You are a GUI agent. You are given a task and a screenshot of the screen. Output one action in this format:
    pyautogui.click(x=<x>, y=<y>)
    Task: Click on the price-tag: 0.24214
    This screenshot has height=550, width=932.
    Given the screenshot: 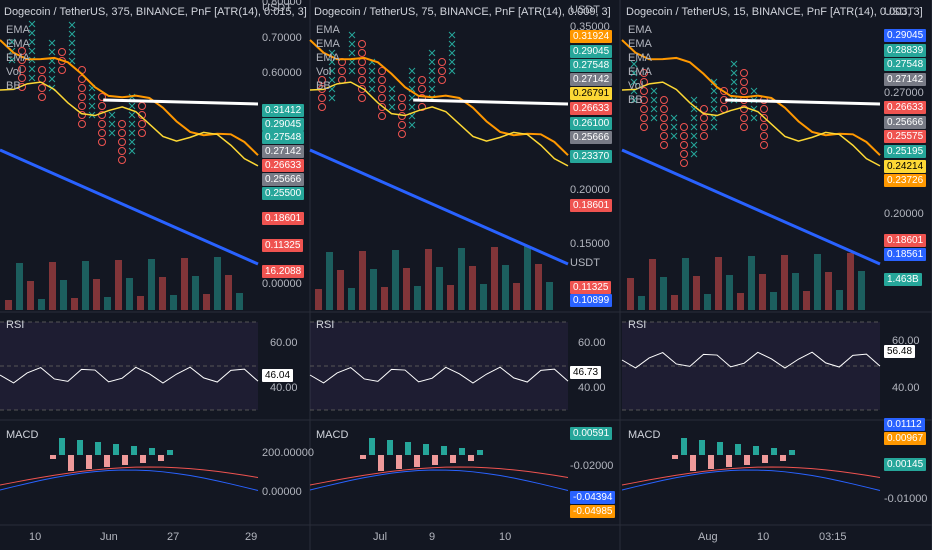 What is the action you would take?
    pyautogui.click(x=905, y=166)
    